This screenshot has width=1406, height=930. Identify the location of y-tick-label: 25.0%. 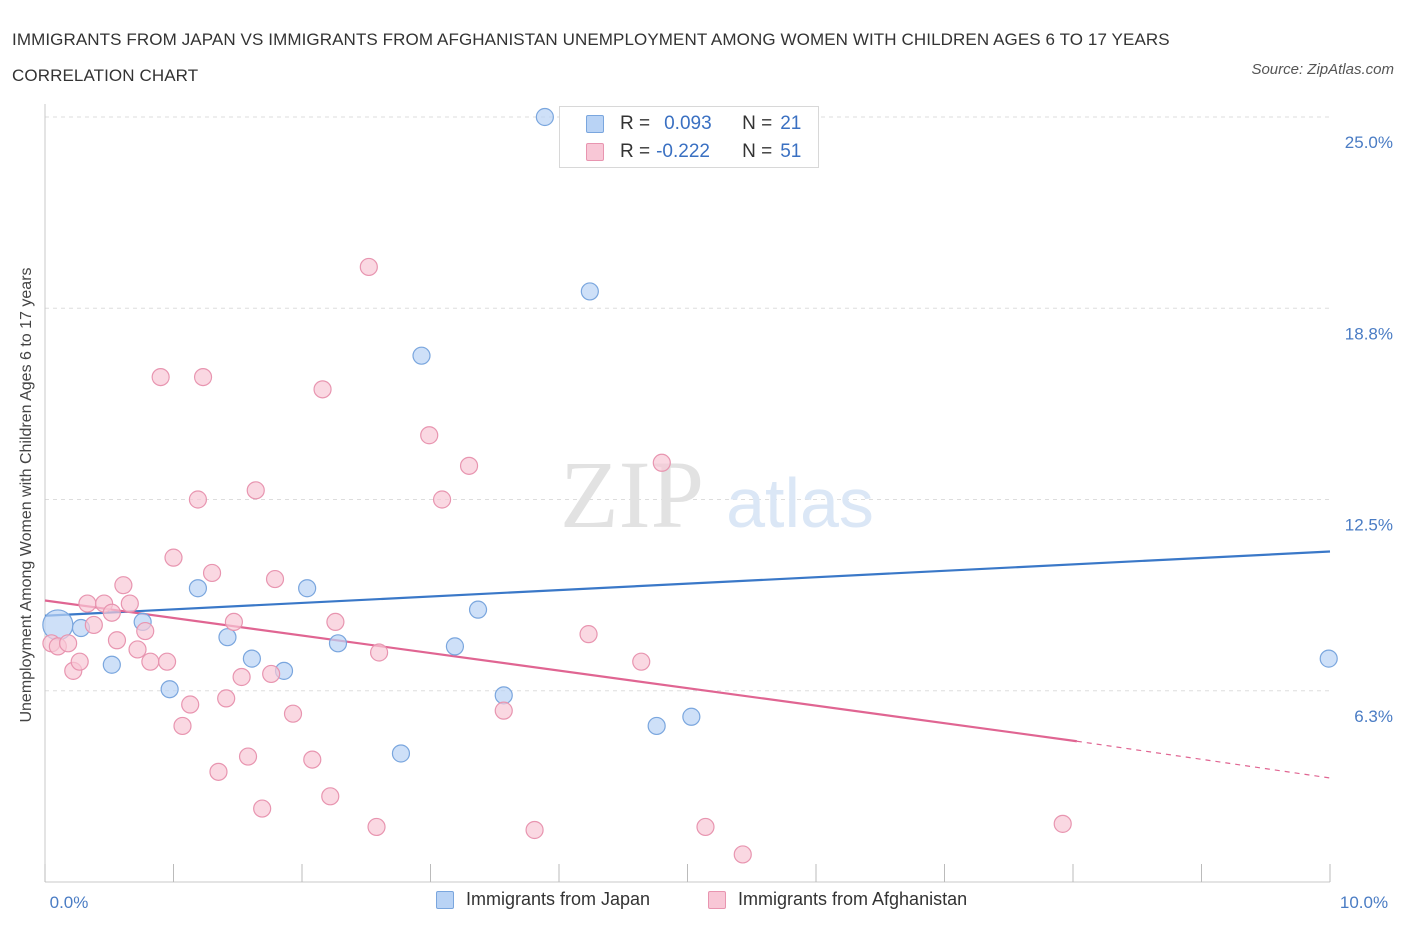
(1369, 142).